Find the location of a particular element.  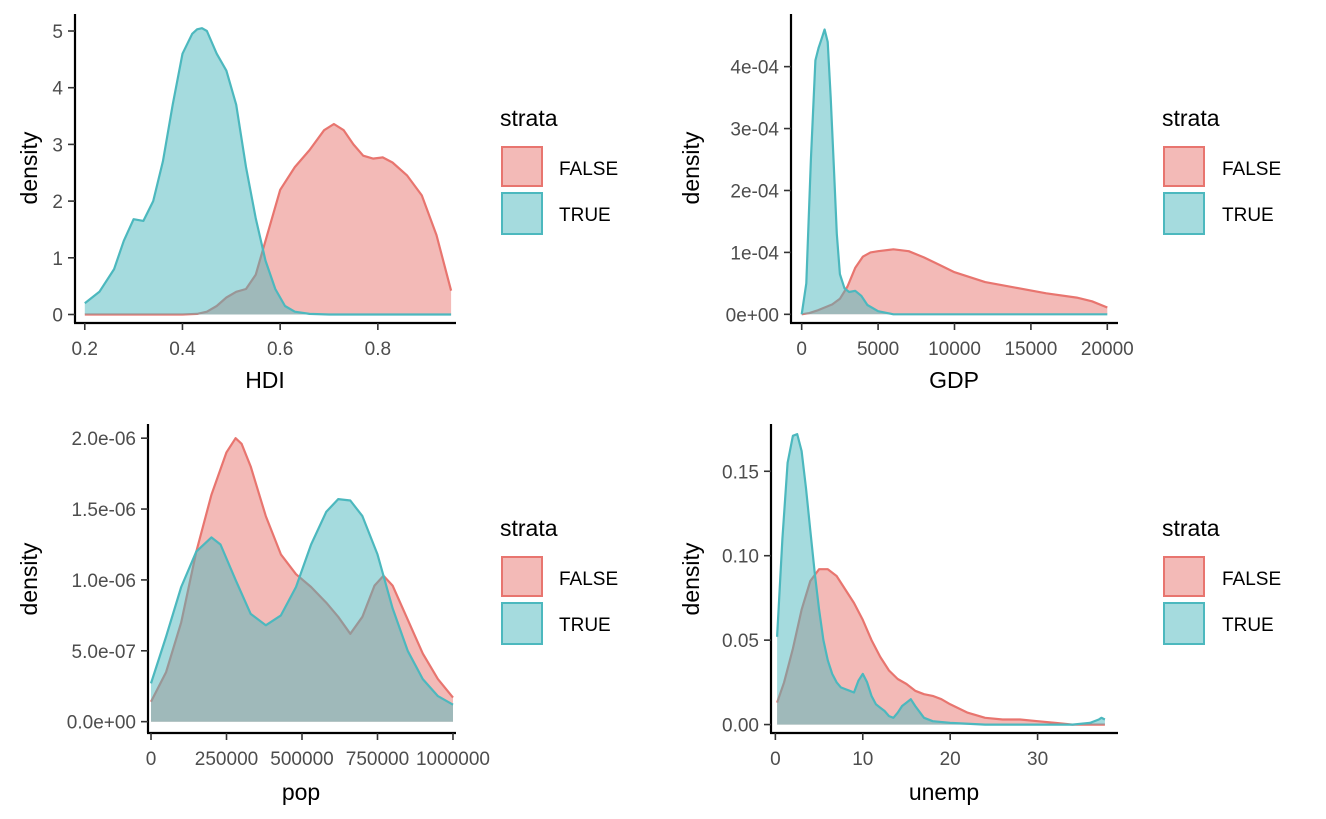

legend-hdi: strata FALSE TRUE is located at coordinates (559, 170).